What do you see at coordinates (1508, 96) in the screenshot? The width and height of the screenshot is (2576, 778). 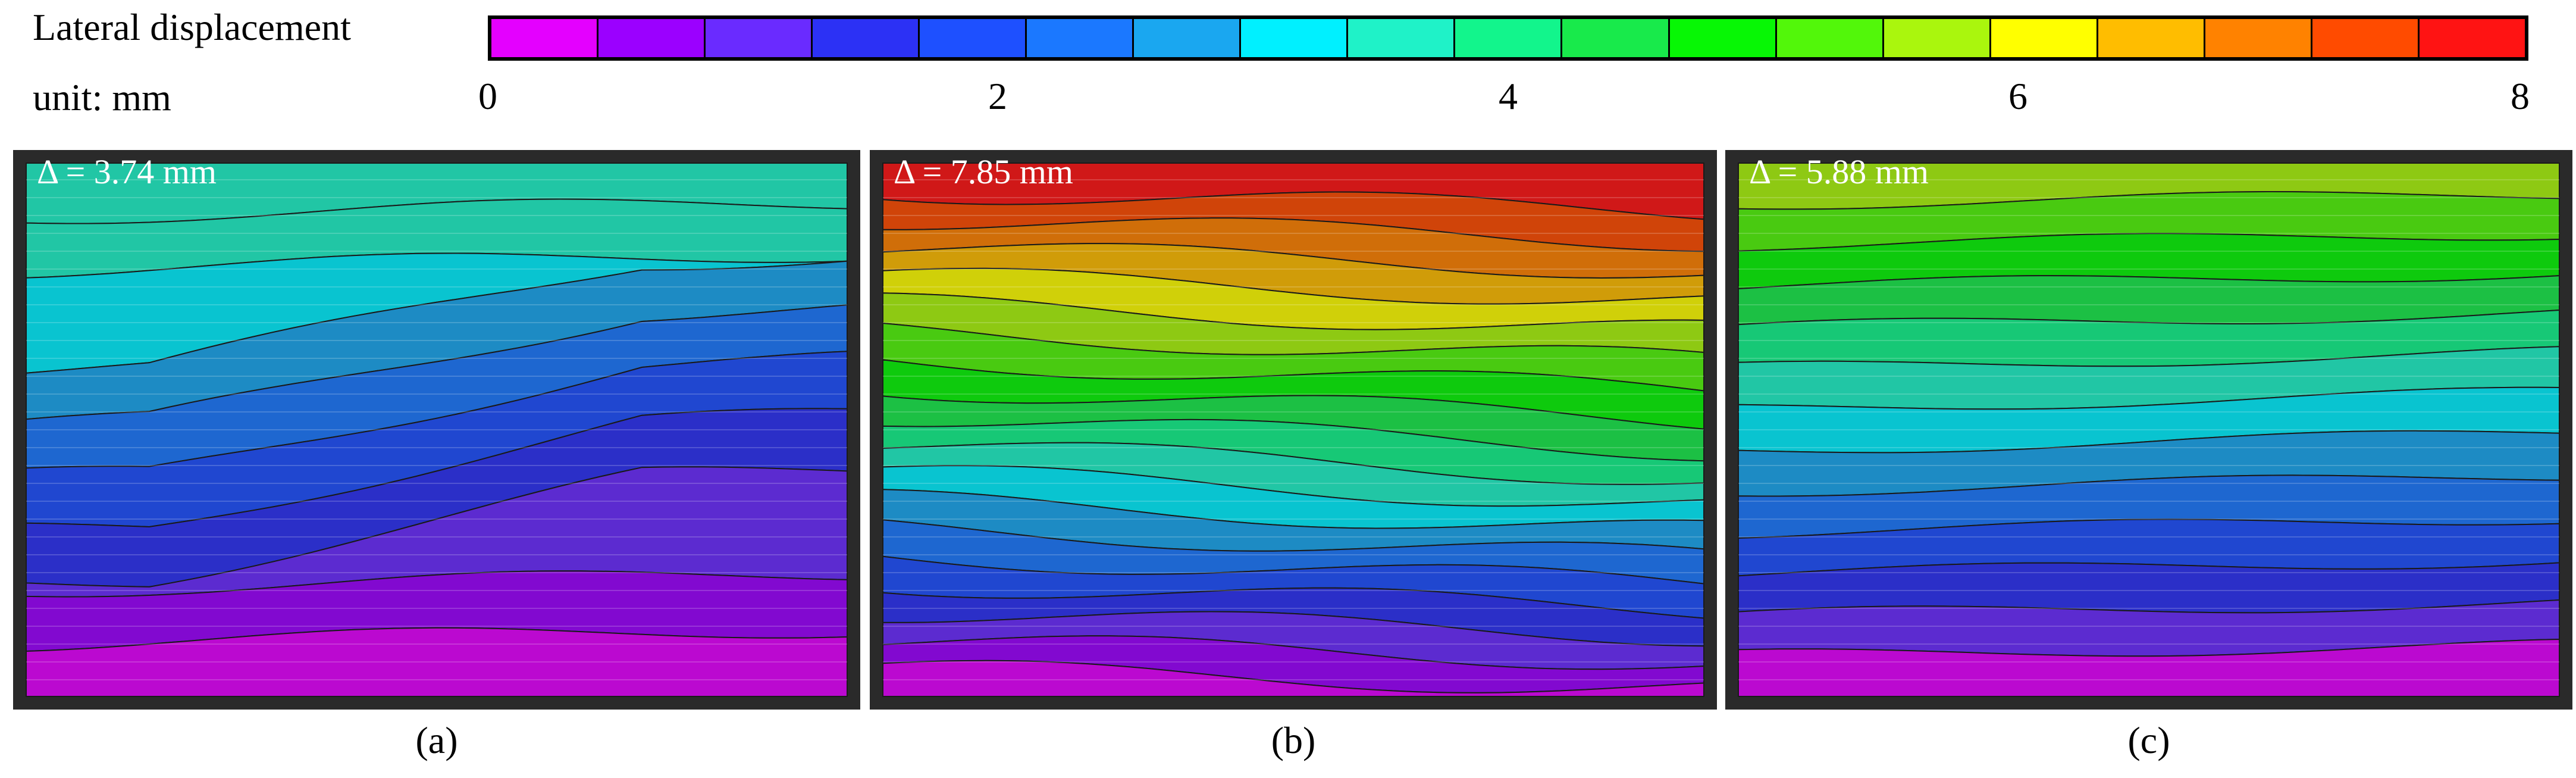 I see `colorbar-tick-4: 4` at bounding box center [1508, 96].